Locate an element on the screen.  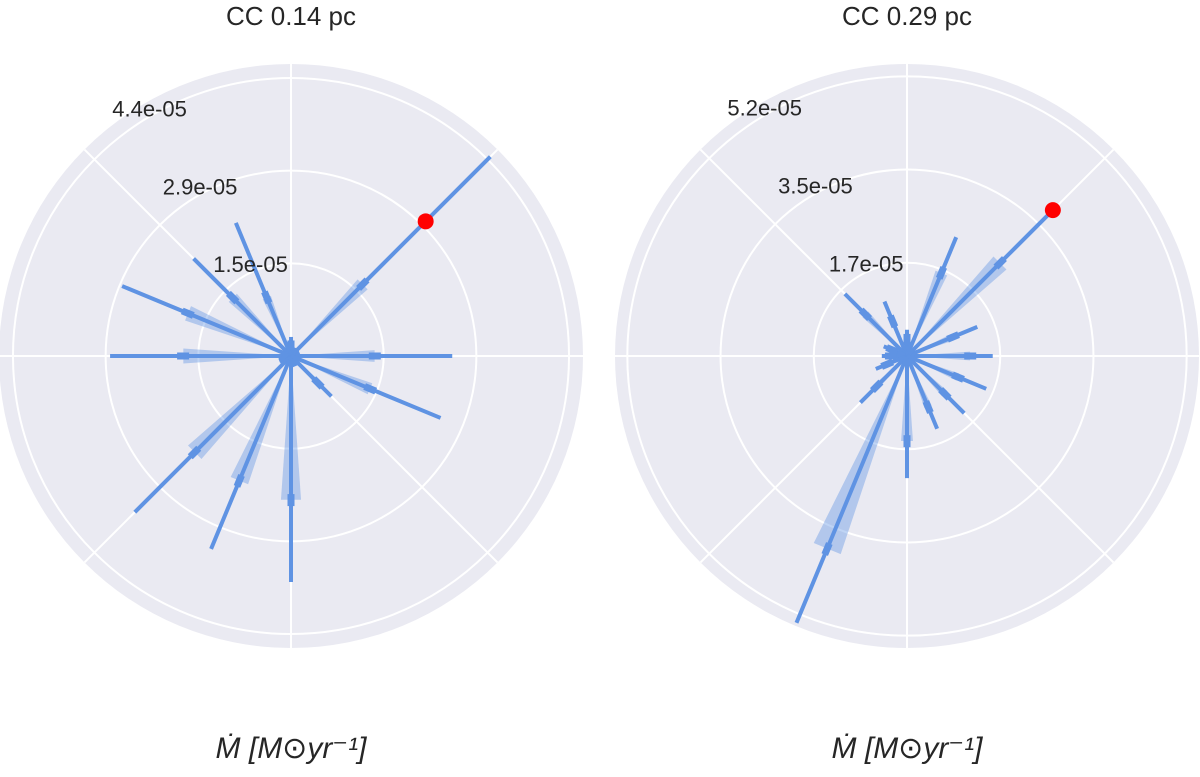
wedge is located at coordinates (860, 455).